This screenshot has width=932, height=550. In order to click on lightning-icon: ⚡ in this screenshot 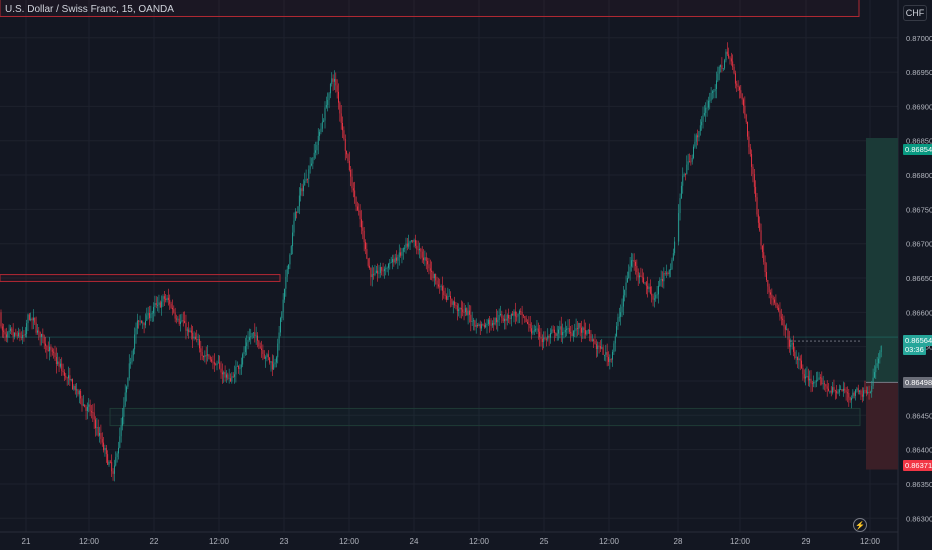, I will do `click(860, 525)`.